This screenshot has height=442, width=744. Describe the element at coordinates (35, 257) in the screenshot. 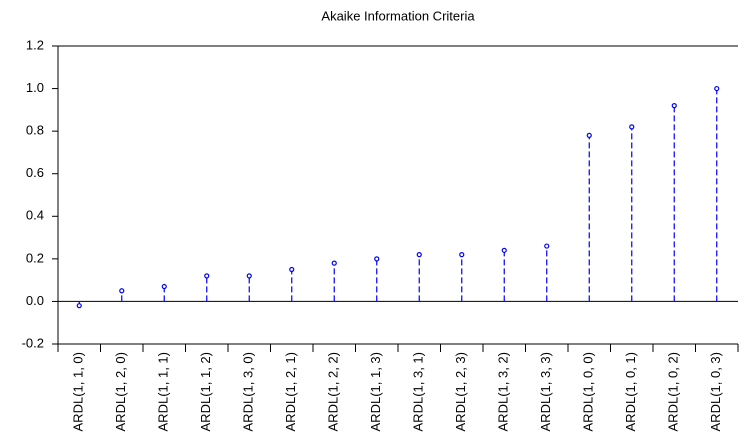

I see `y-tick-label: 0.2` at that location.